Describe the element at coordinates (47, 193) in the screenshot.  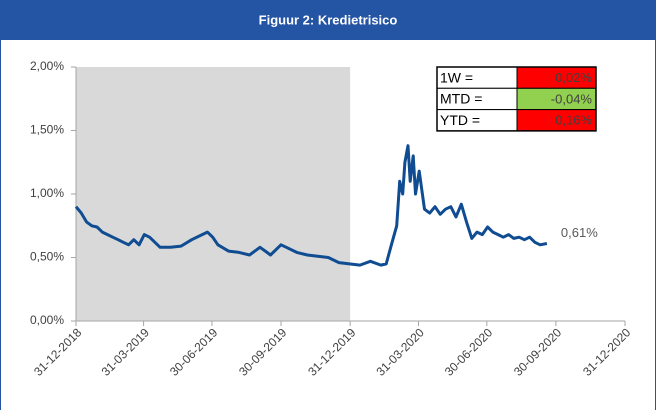
I see `y-tick-label: 1,00%` at that location.